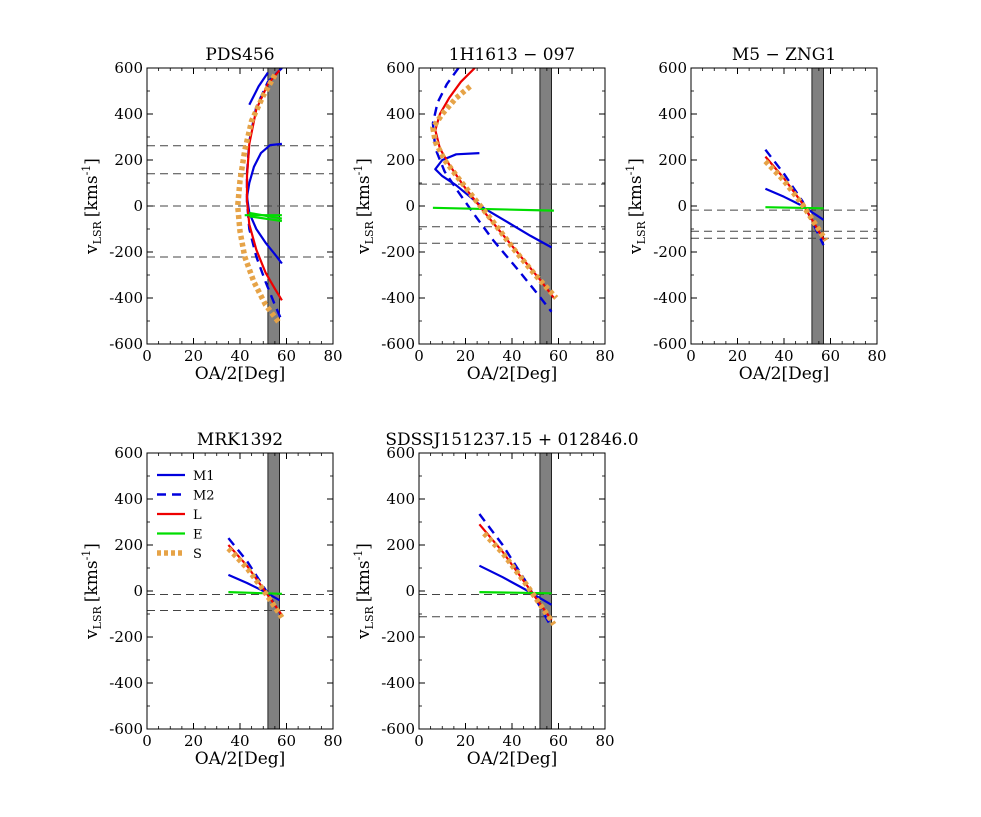 The width and height of the screenshot is (981, 817). Describe the element at coordinates (204, 476) in the screenshot. I see `legend-label: M1` at that location.